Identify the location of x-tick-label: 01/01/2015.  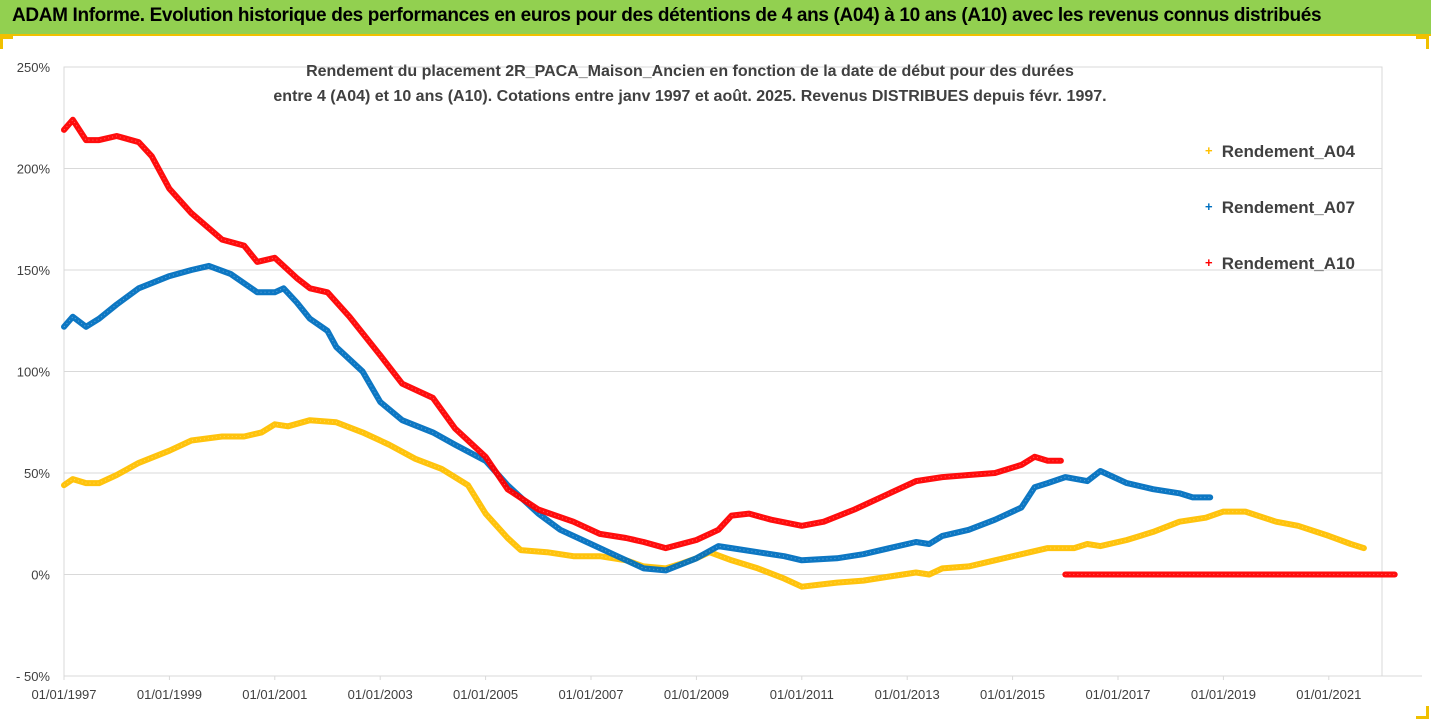
(1012, 694).